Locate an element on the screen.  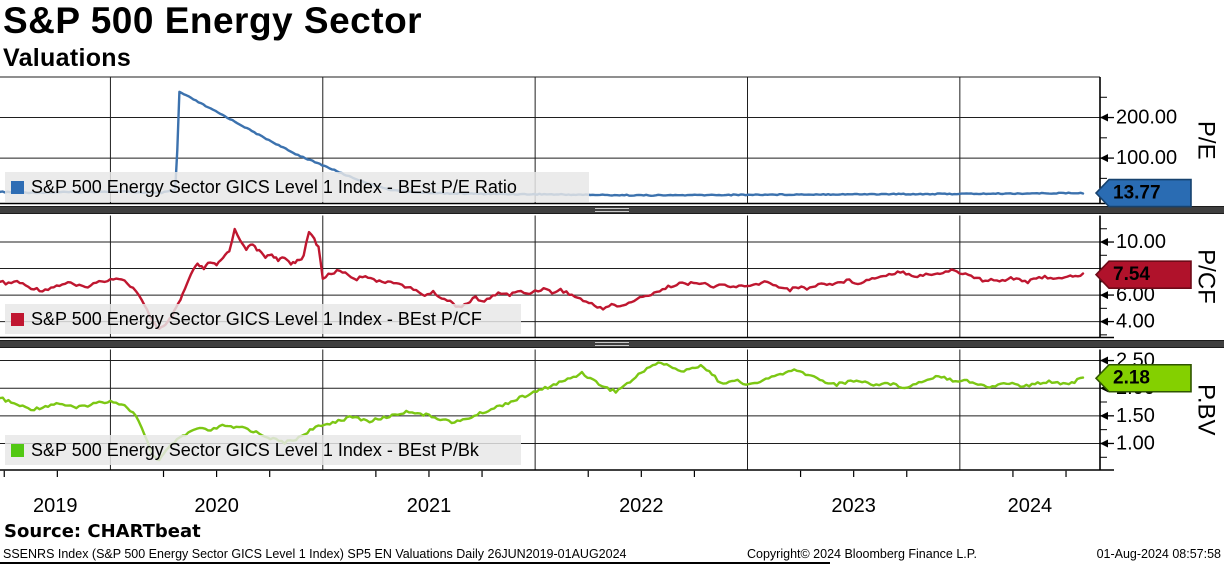
badge-value-pbv: 2.18 is located at coordinates (1131, 378).